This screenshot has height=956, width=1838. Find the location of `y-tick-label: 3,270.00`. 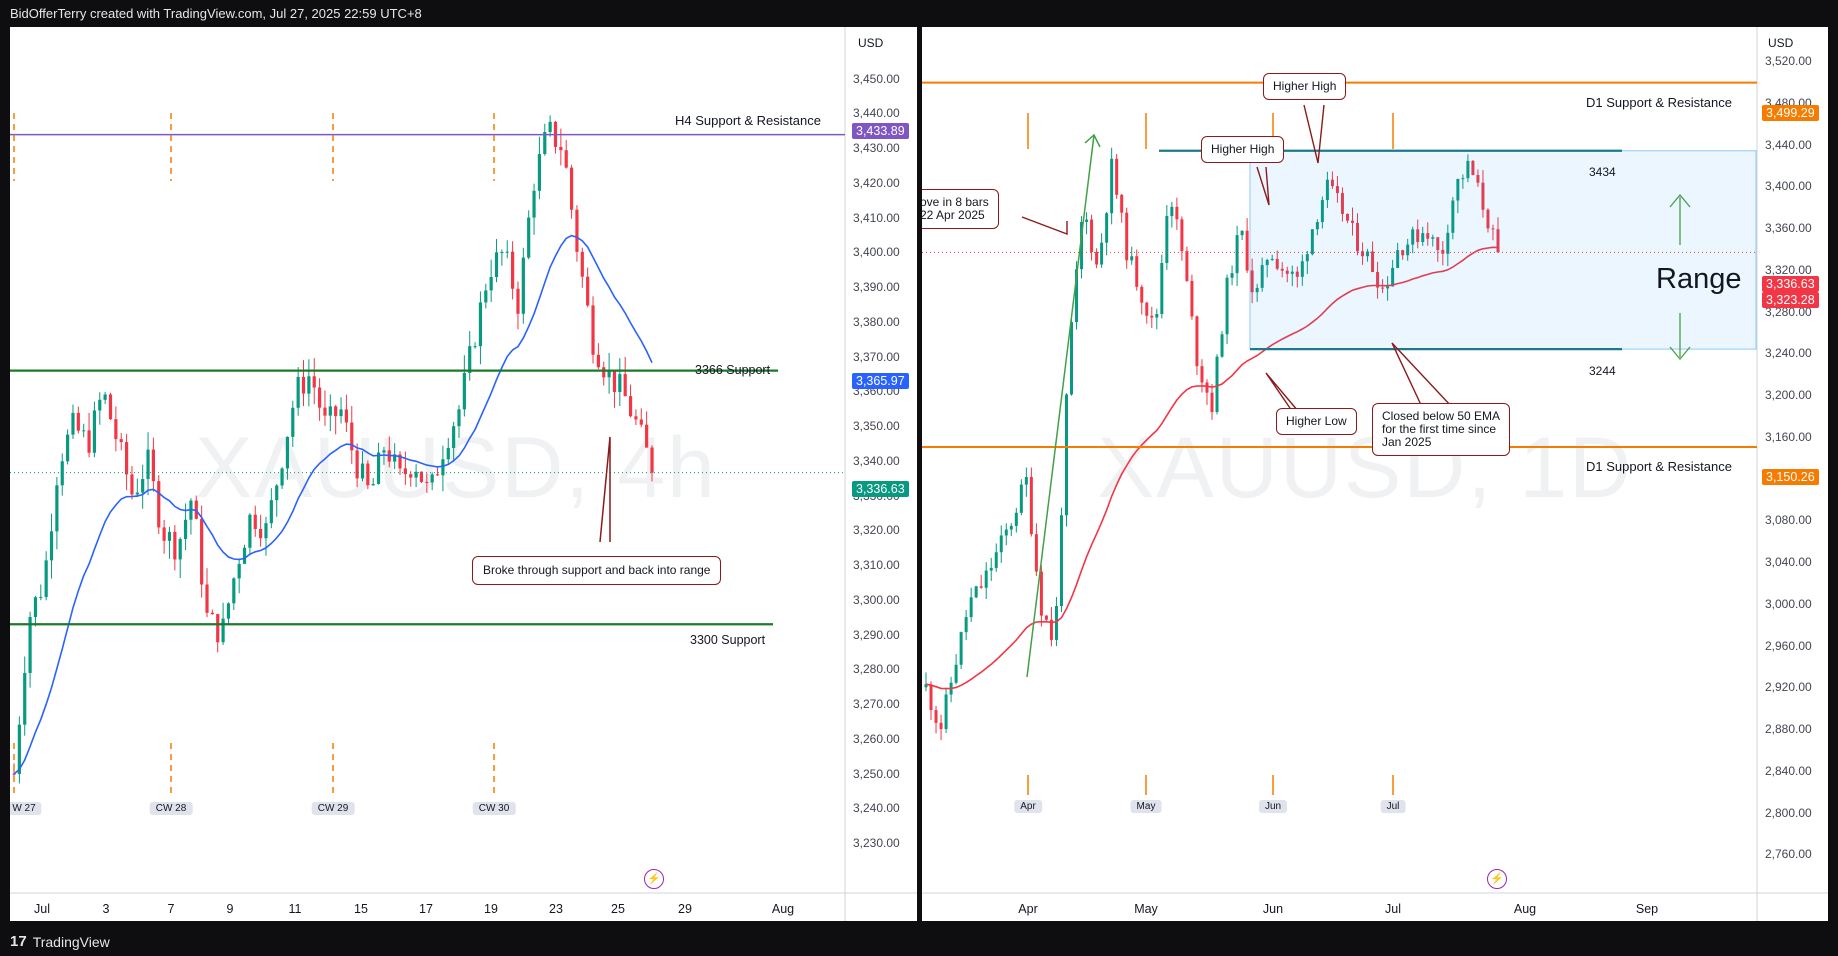

y-tick-label: 3,270.00 is located at coordinates (876, 704).